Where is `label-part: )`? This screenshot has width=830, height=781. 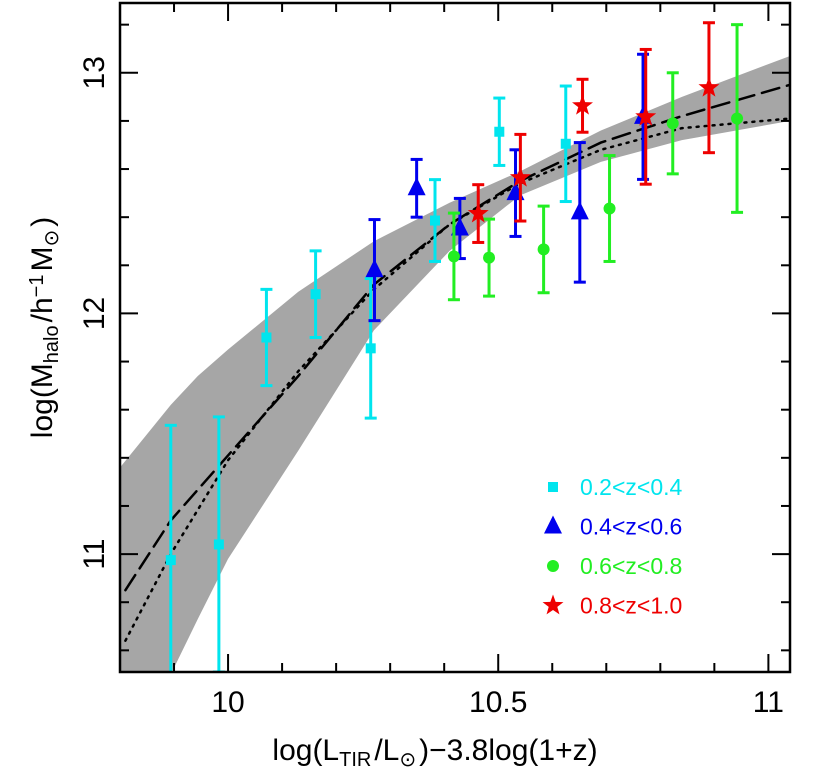
label-part: ) is located at coordinates (42, 222).